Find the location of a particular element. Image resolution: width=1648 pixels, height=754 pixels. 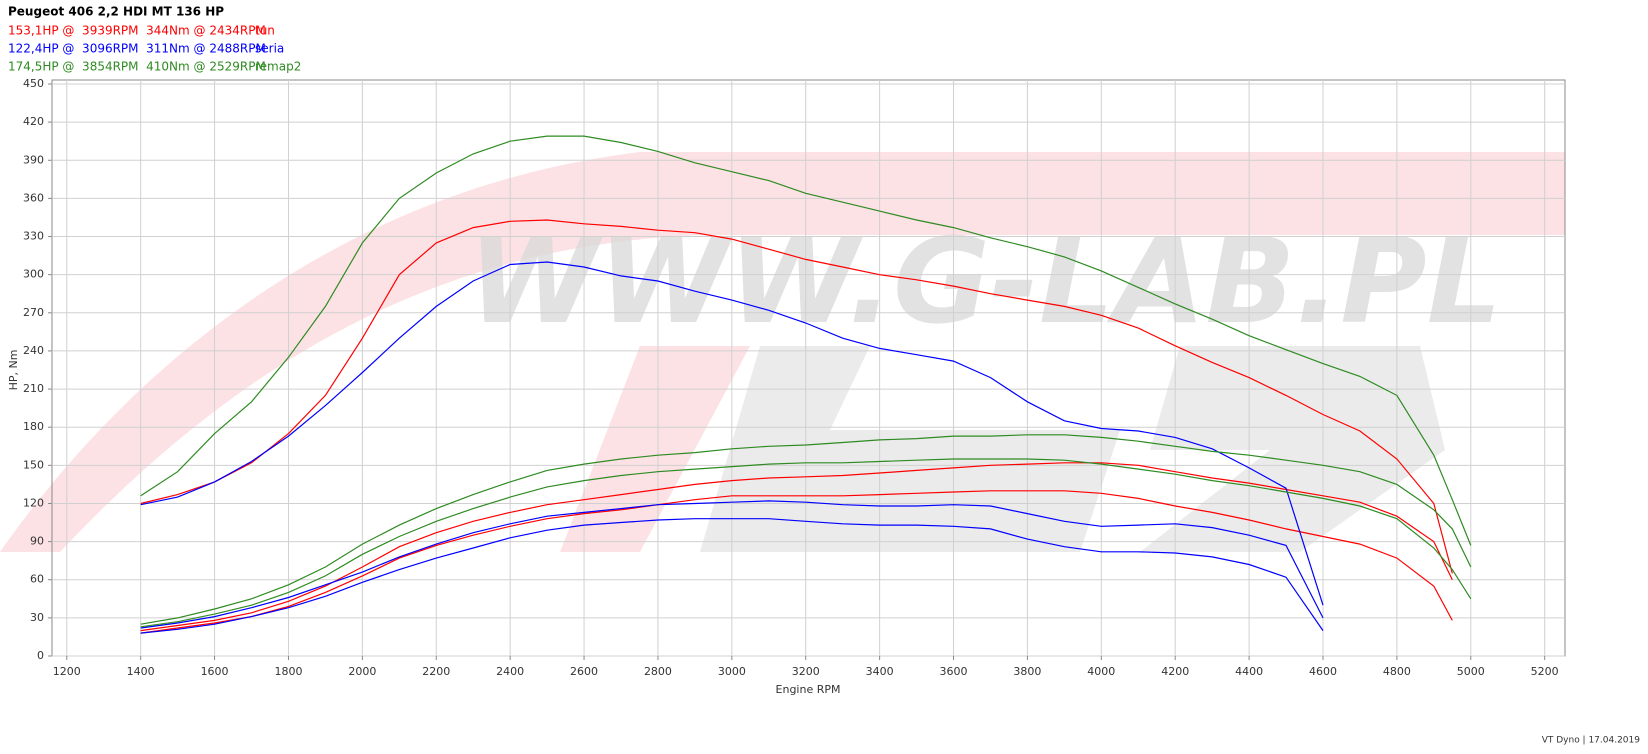

legend-summary: 174,5HP @ 3854RPM 410Nm @ 2529RPM is located at coordinates (137, 67).